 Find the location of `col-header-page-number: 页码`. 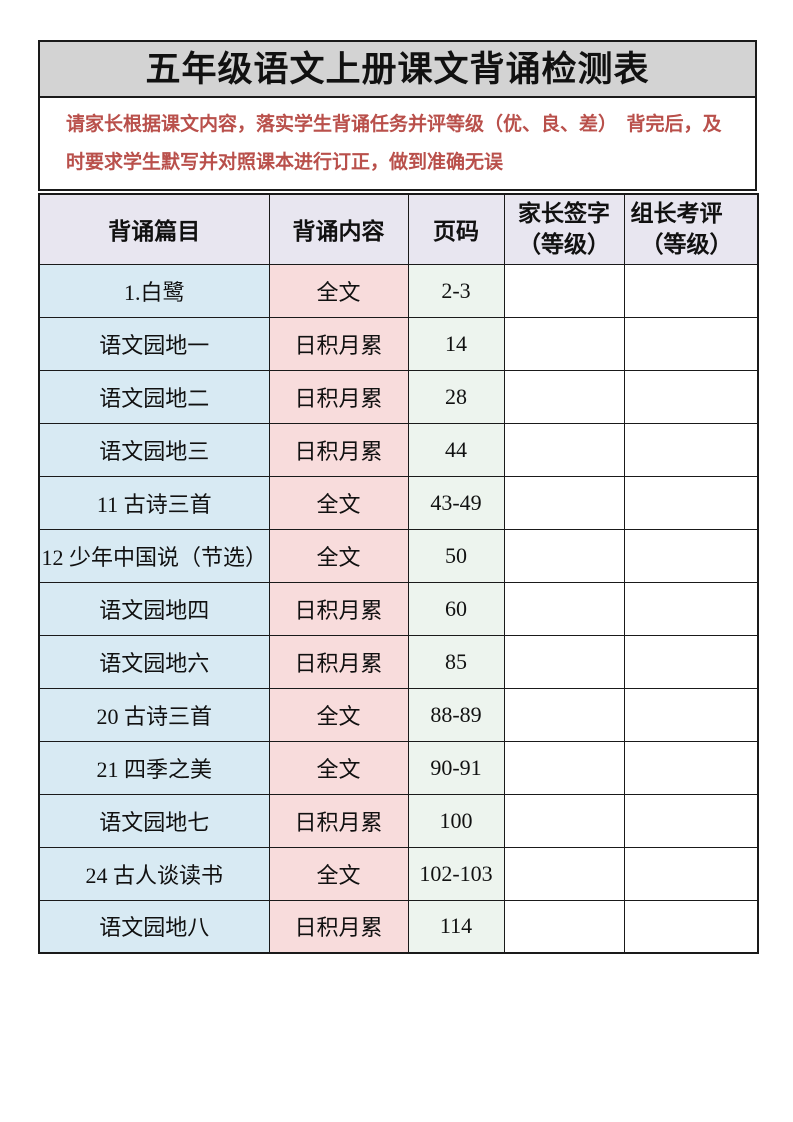

col-header-page-number: 页码 is located at coordinates (456, 229).